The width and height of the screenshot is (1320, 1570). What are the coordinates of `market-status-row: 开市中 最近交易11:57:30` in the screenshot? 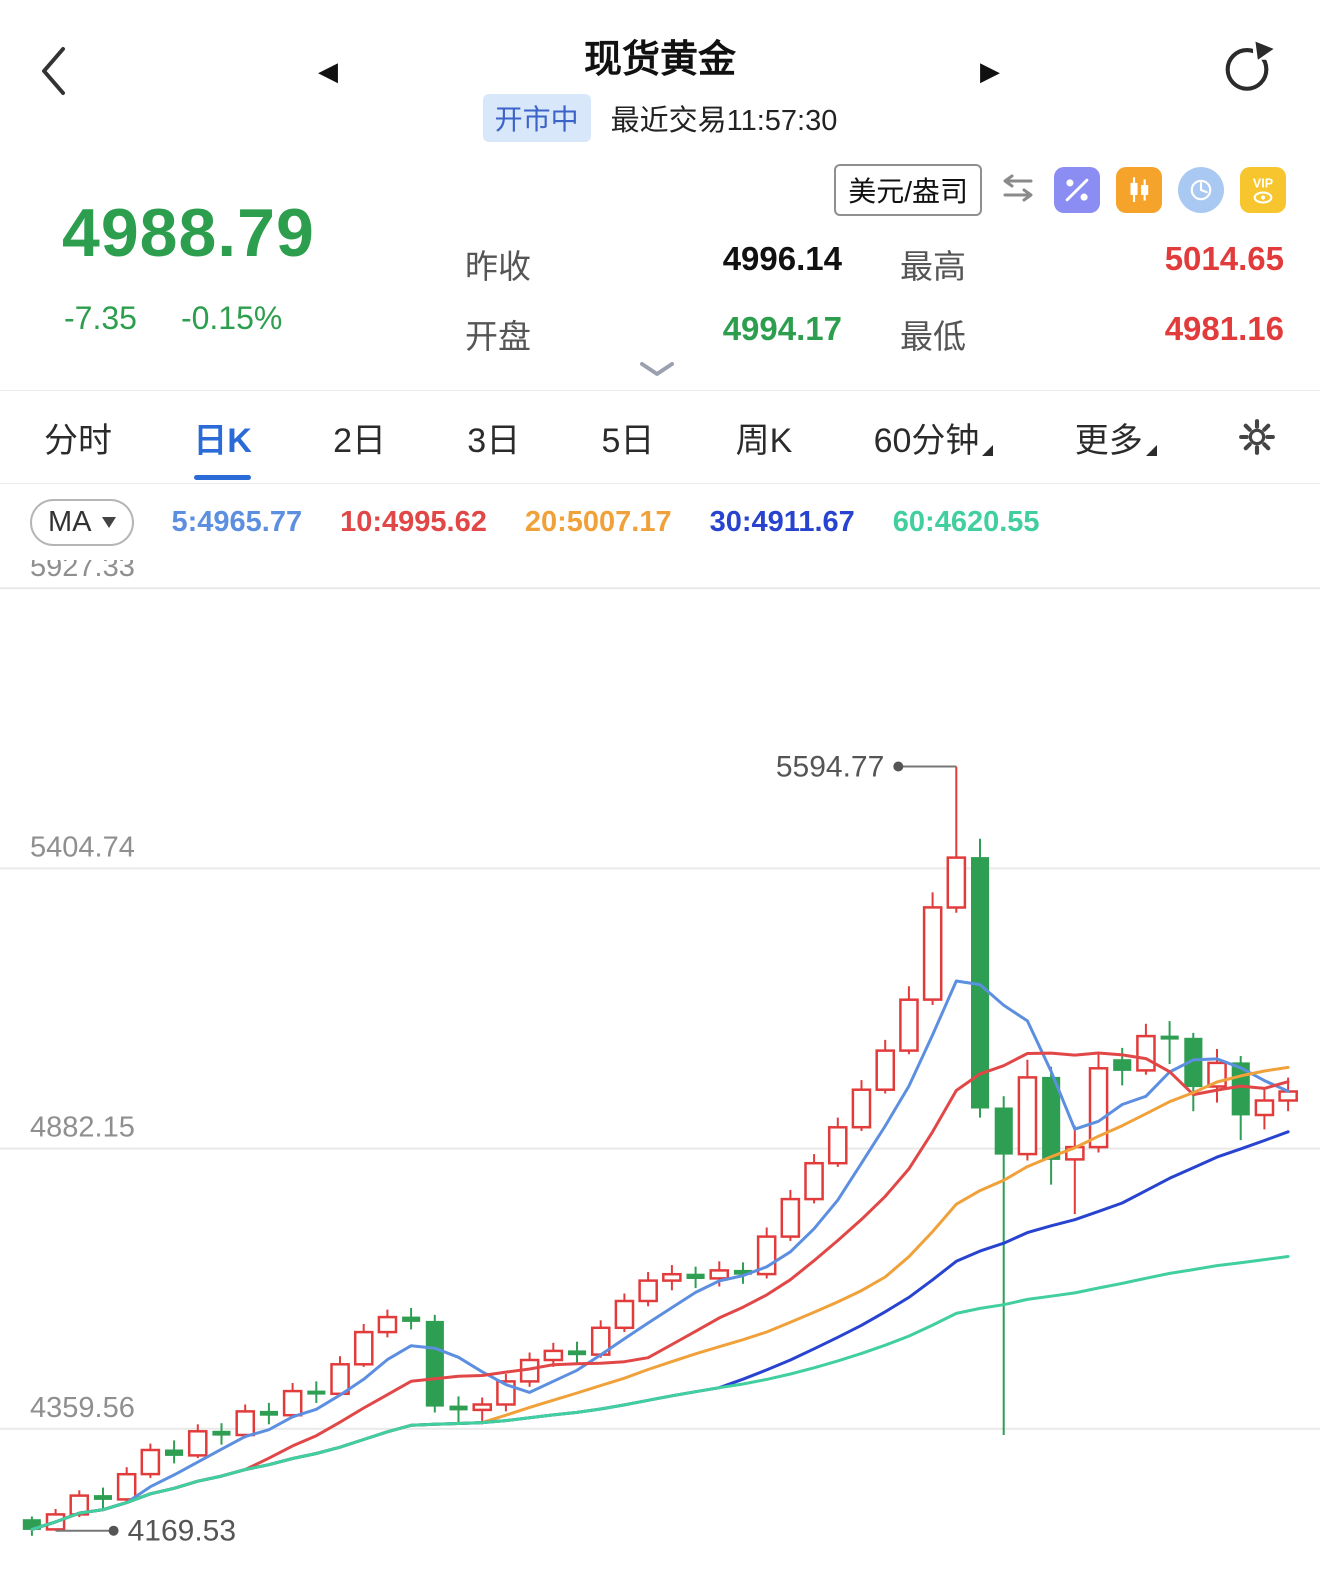 It's located at (660, 118).